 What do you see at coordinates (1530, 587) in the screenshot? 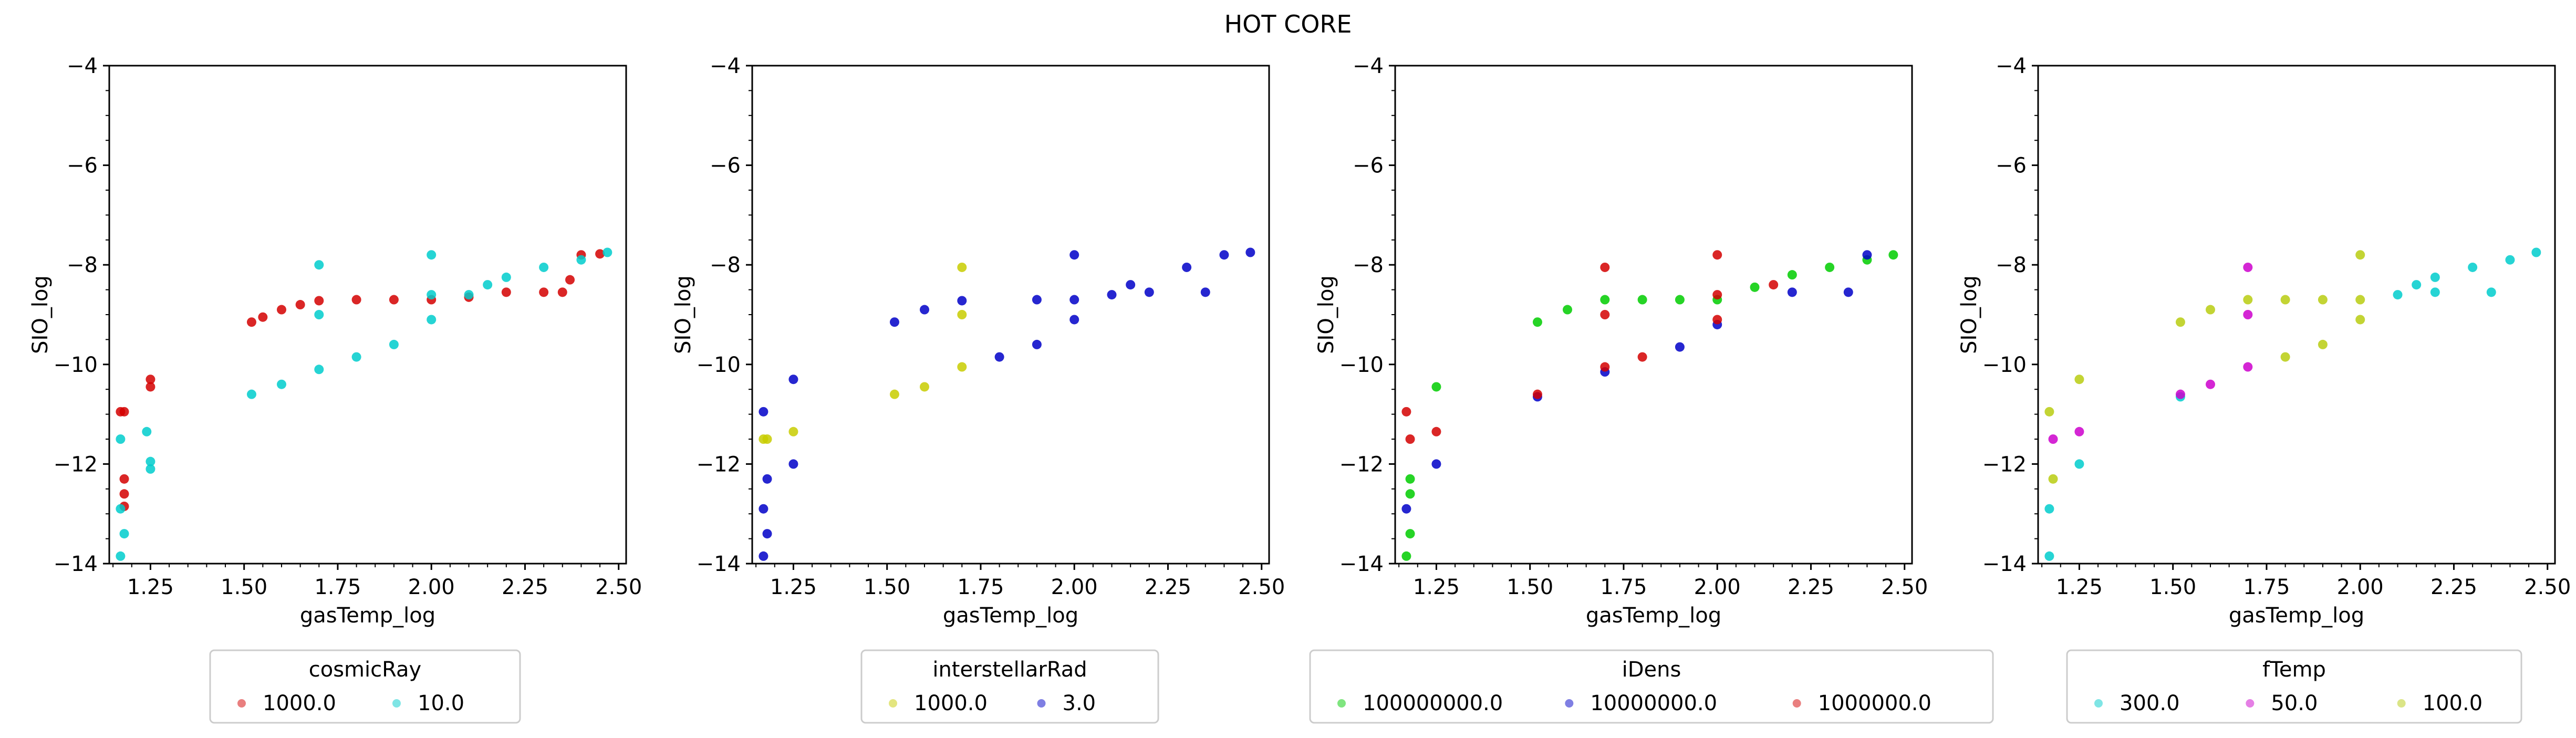
I see `x-tick-label: 1.50` at bounding box center [1530, 587].